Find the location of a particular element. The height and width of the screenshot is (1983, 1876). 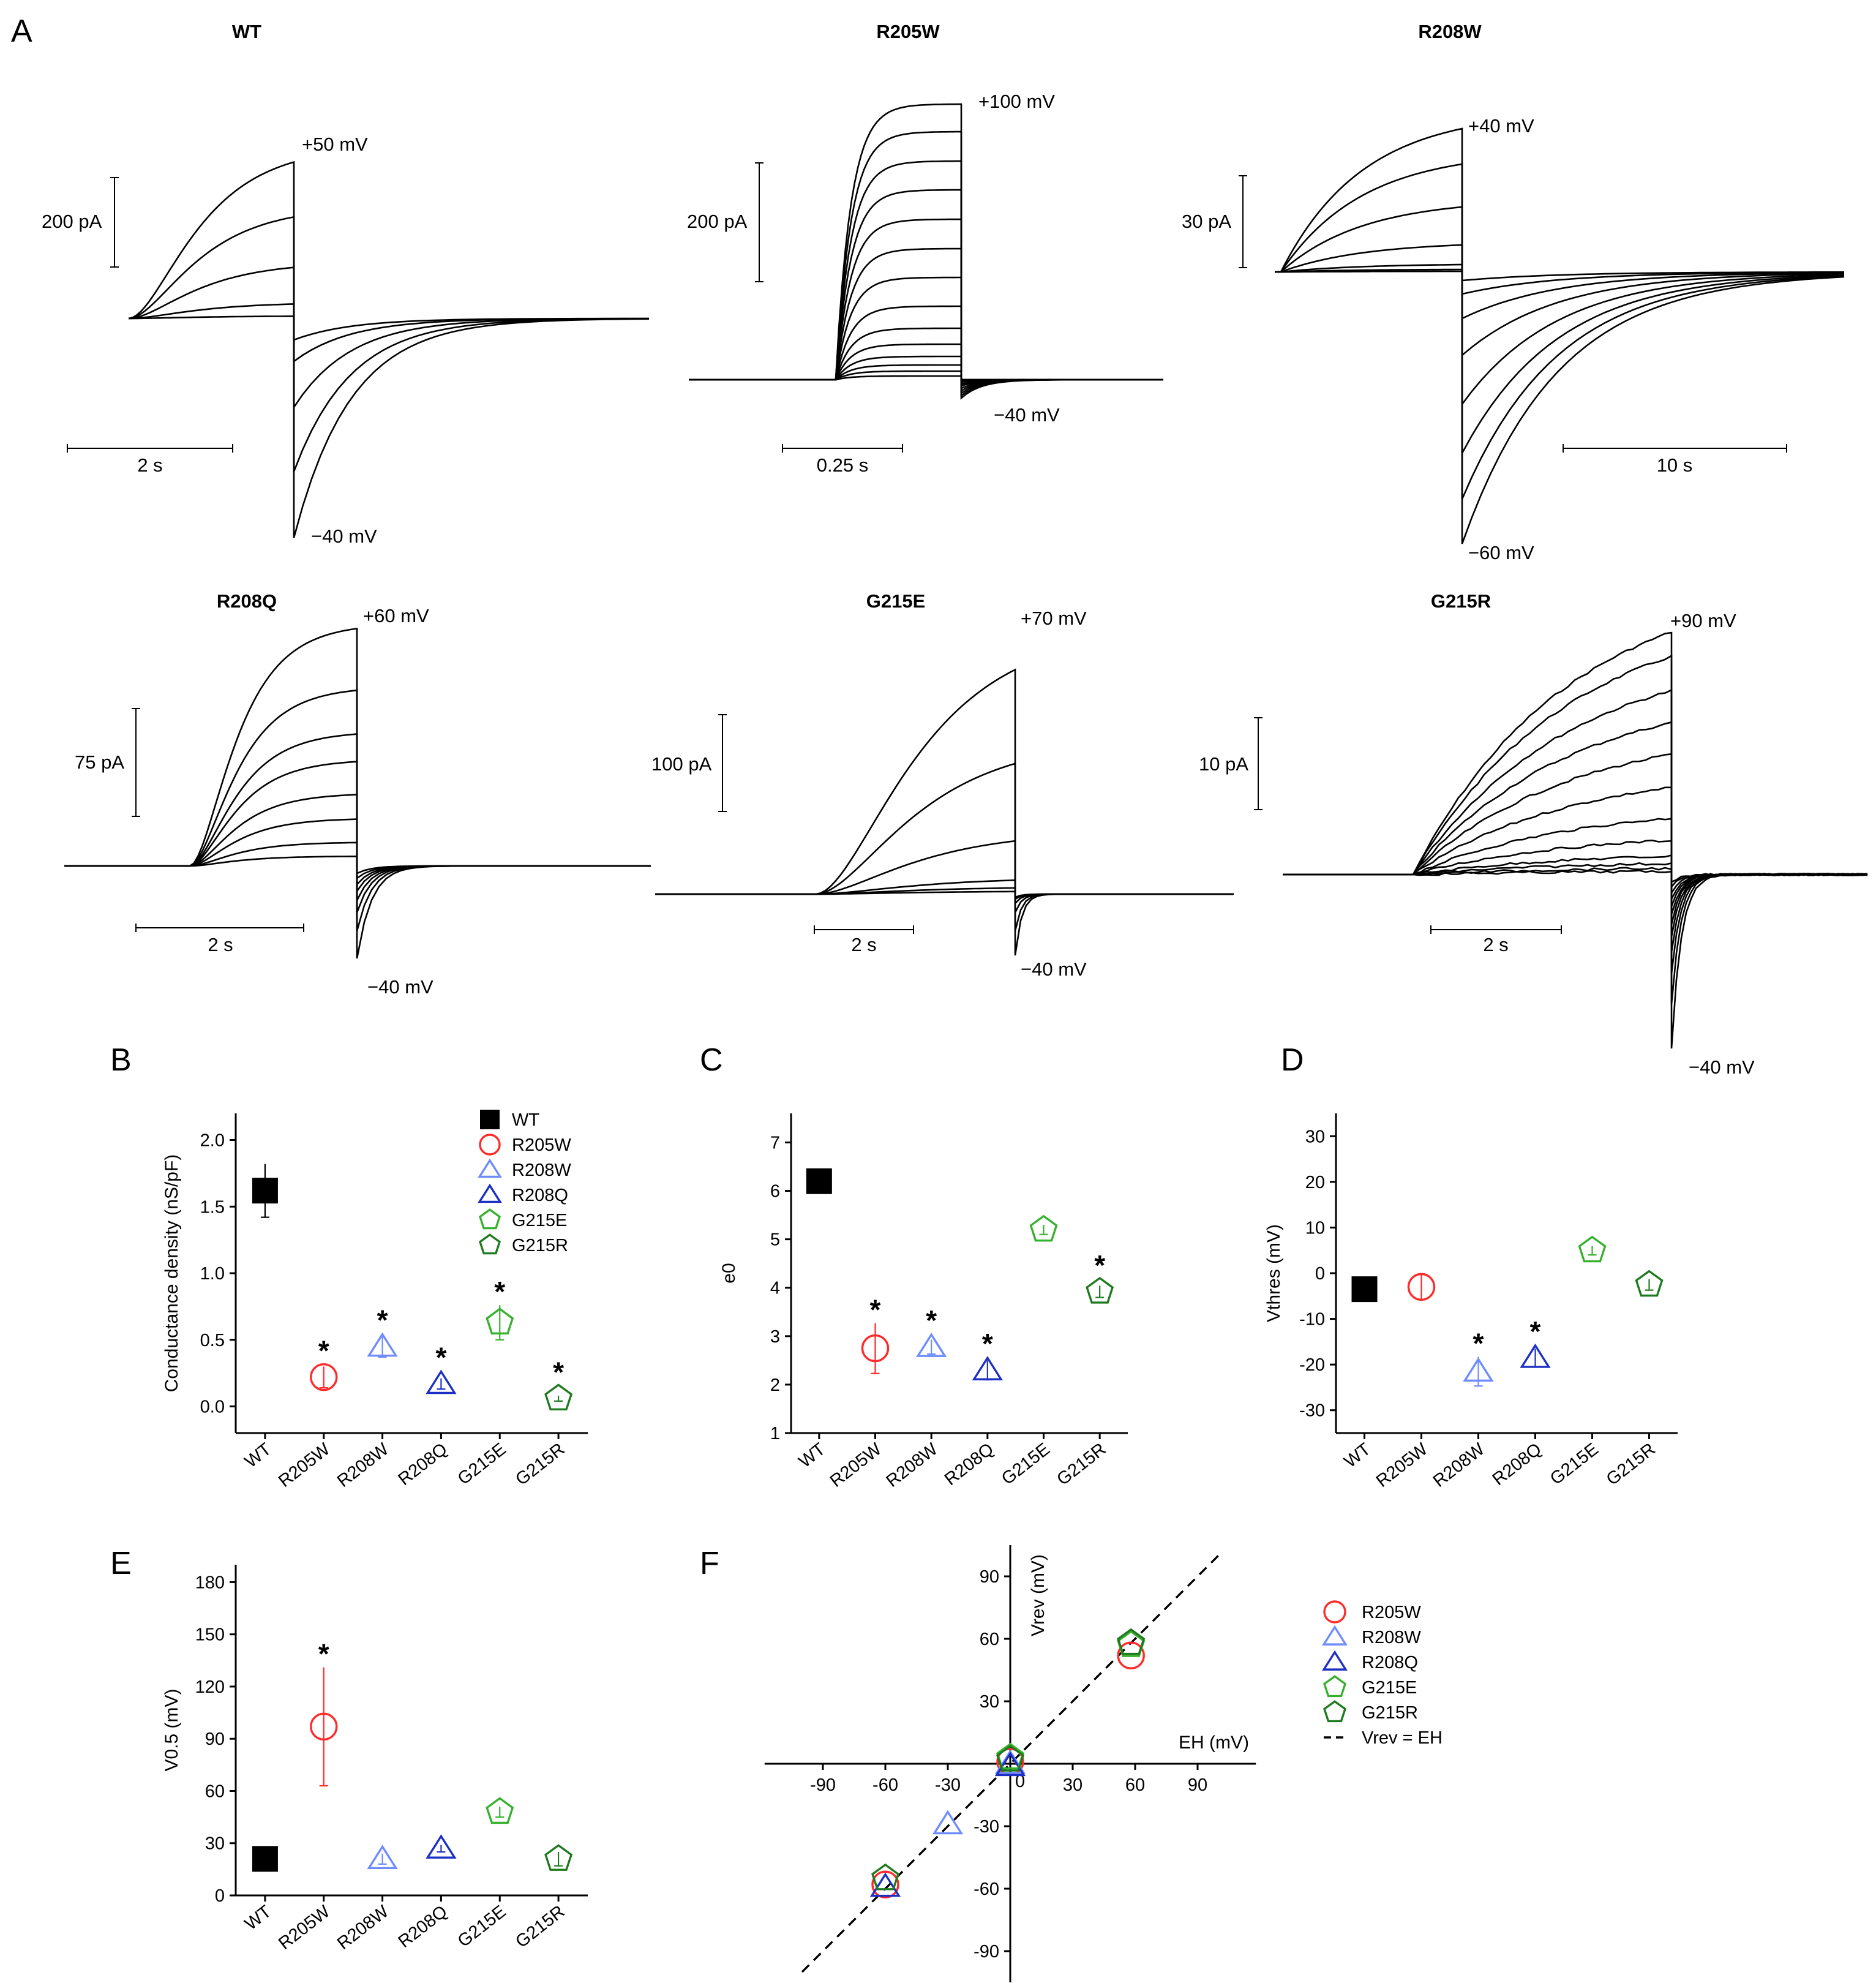

legend-marker-wt is located at coordinates (490, 1119).